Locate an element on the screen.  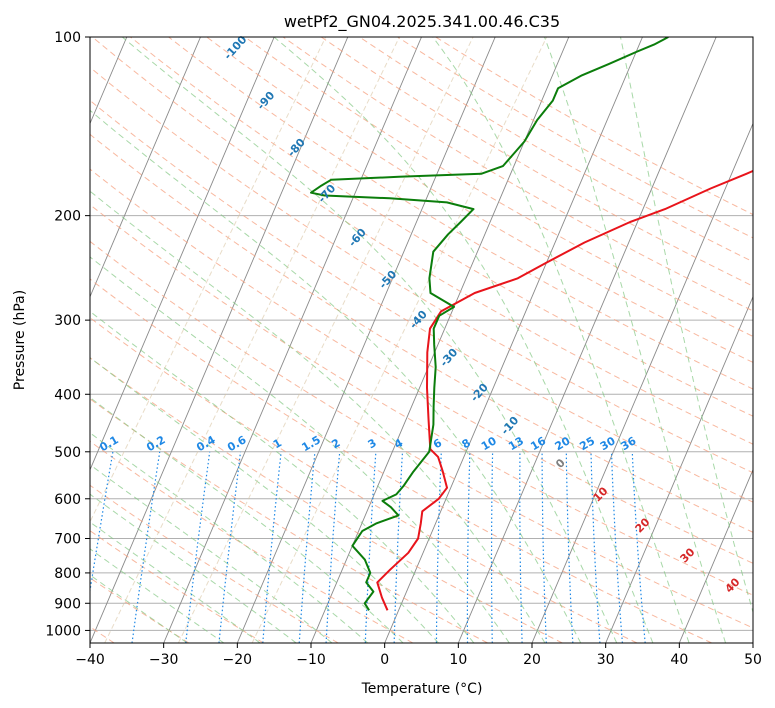
x-axis-label: Temperature (°C) is located at coordinates (422, 689).